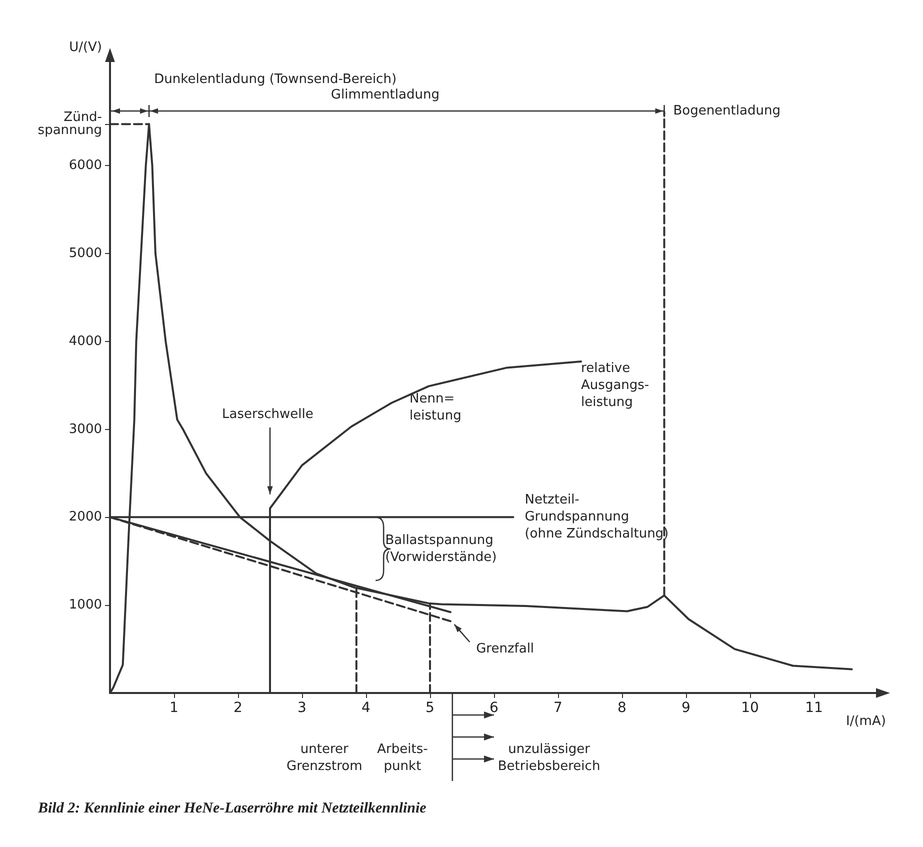 This screenshot has width=923, height=847. What do you see at coordinates (814, 708) in the screenshot?
I see `x-tick-label: 11` at bounding box center [814, 708].